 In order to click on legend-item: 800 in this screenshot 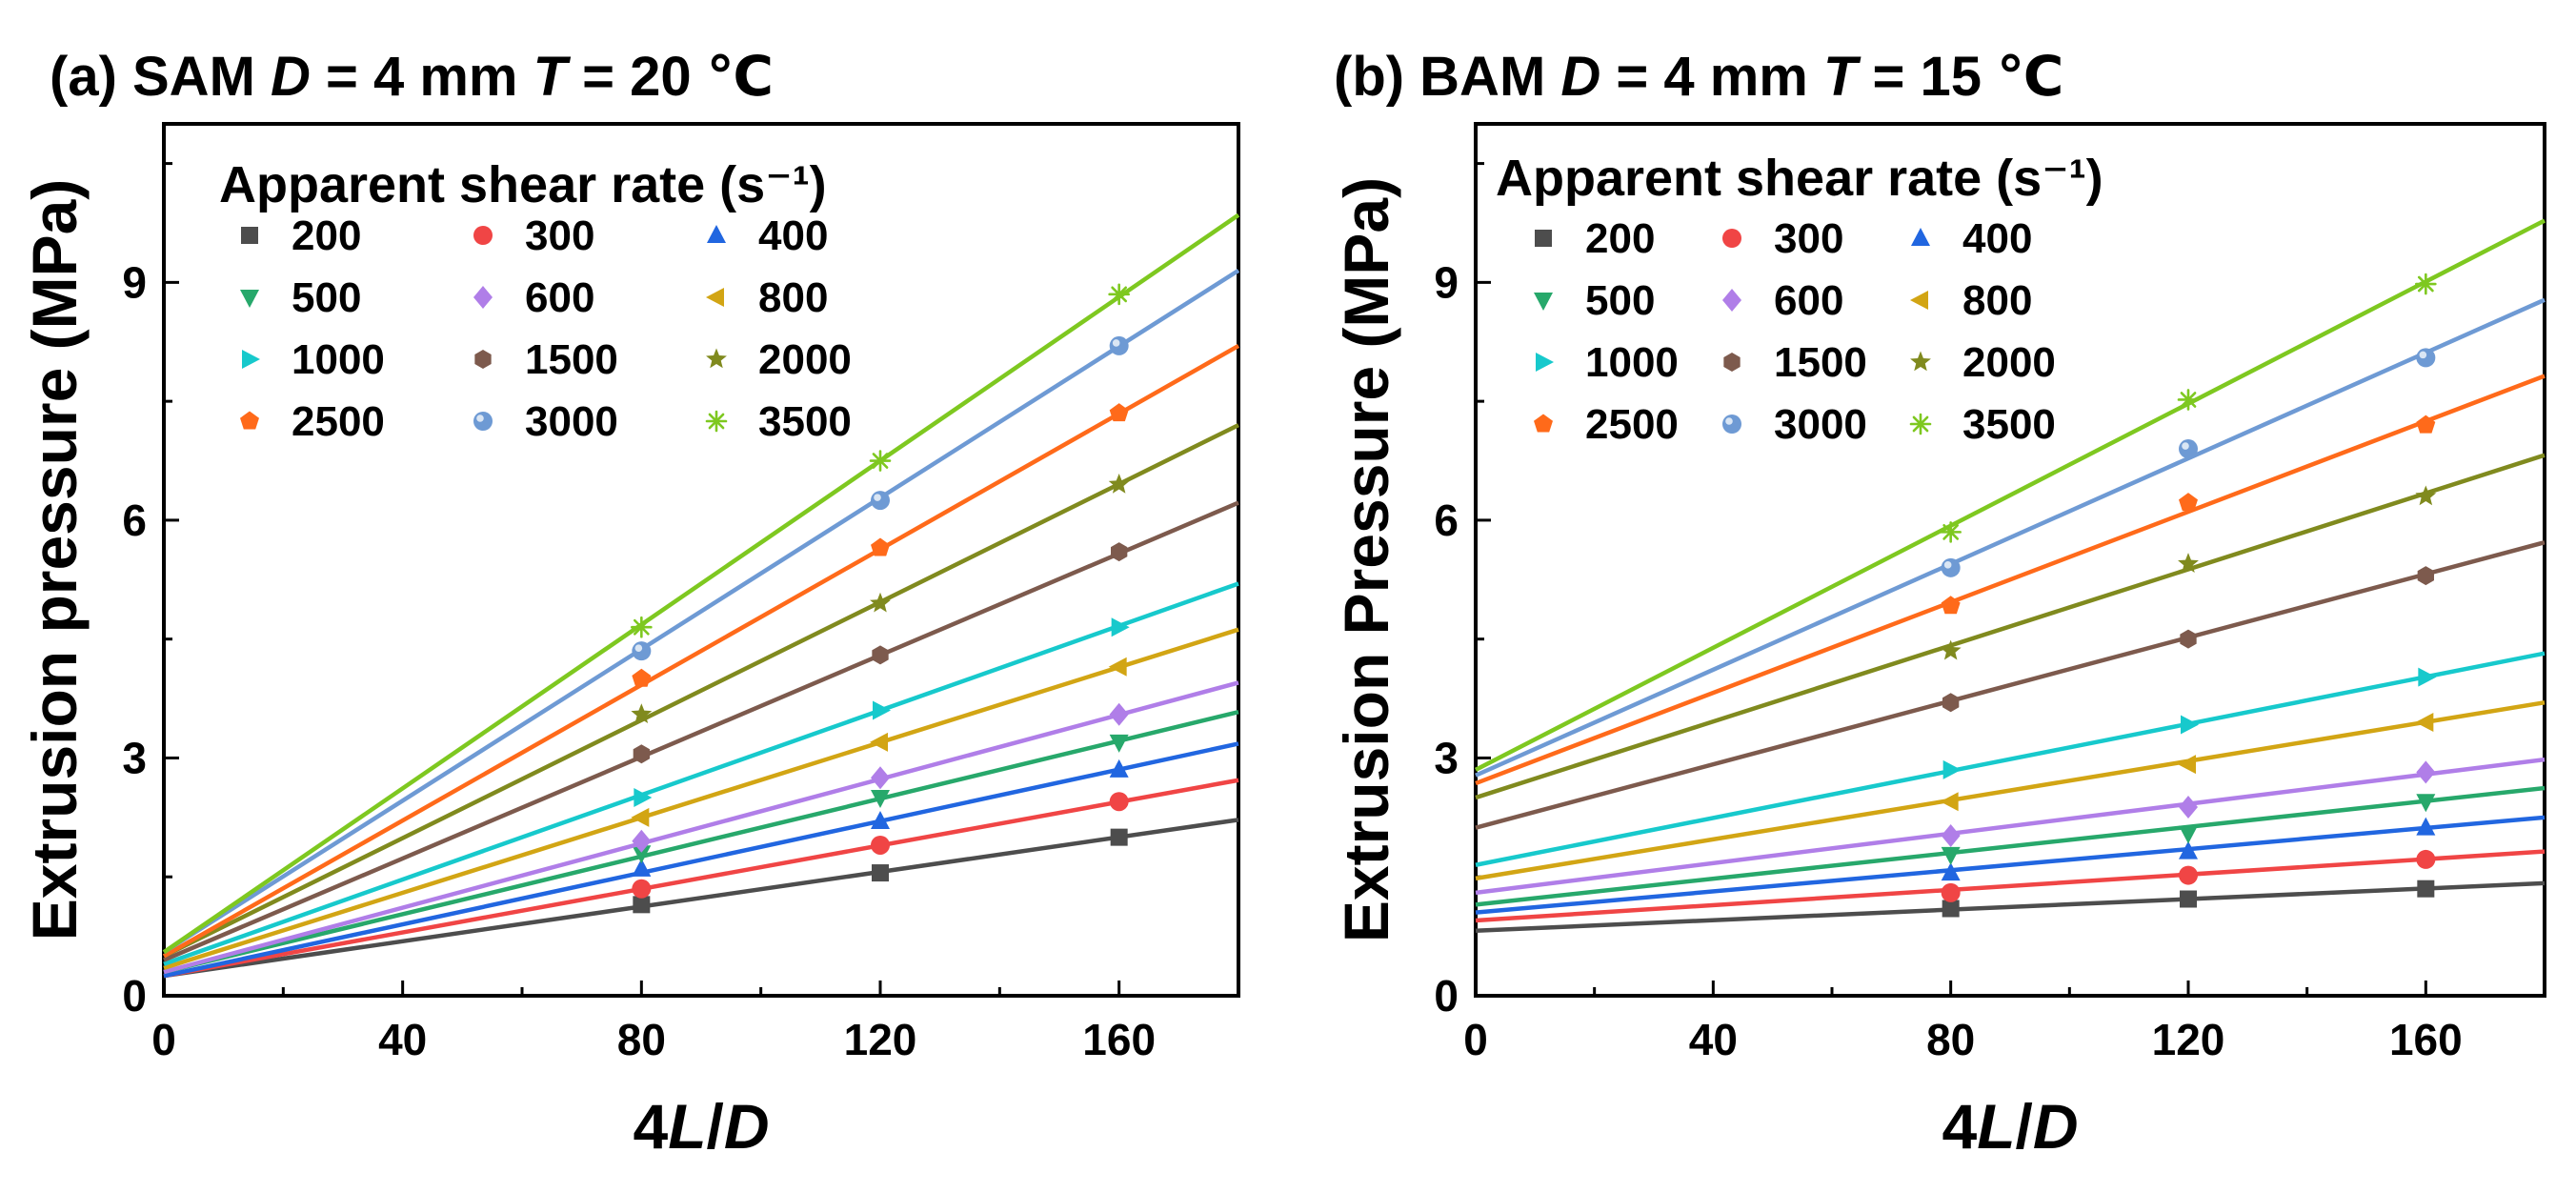, I will do `click(1971, 300)`.